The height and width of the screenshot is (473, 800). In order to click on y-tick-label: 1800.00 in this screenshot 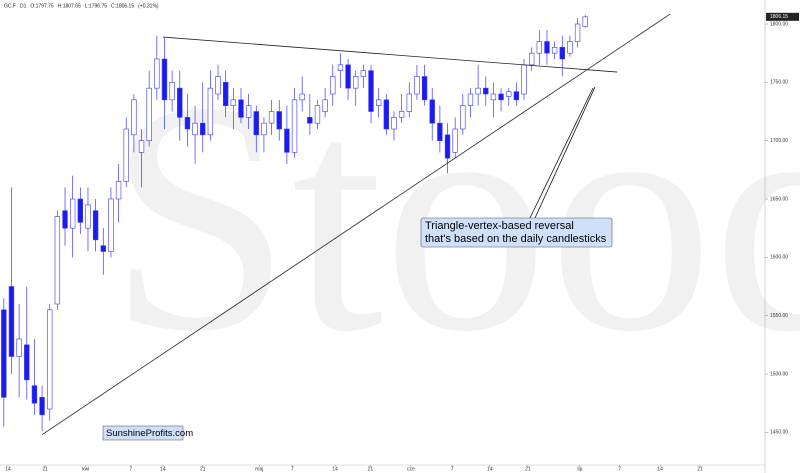, I will do `click(779, 24)`.